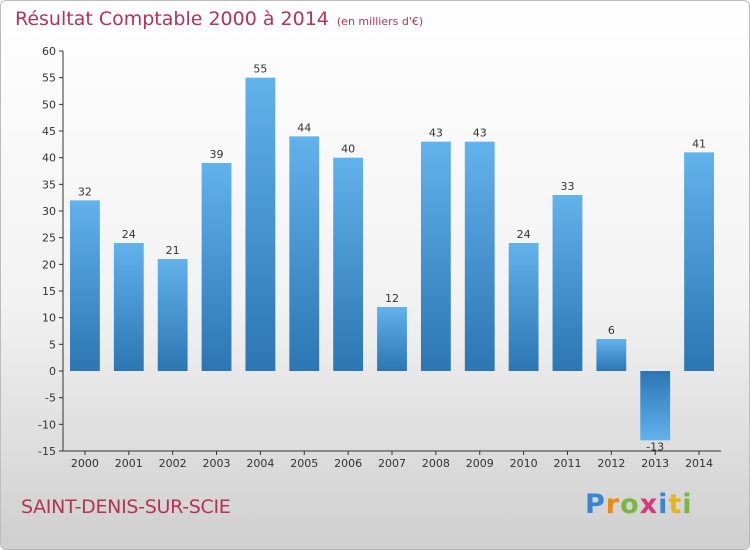 The image size is (750, 550). What do you see at coordinates (217, 154) in the screenshot?
I see `data-label-2003: 39` at bounding box center [217, 154].